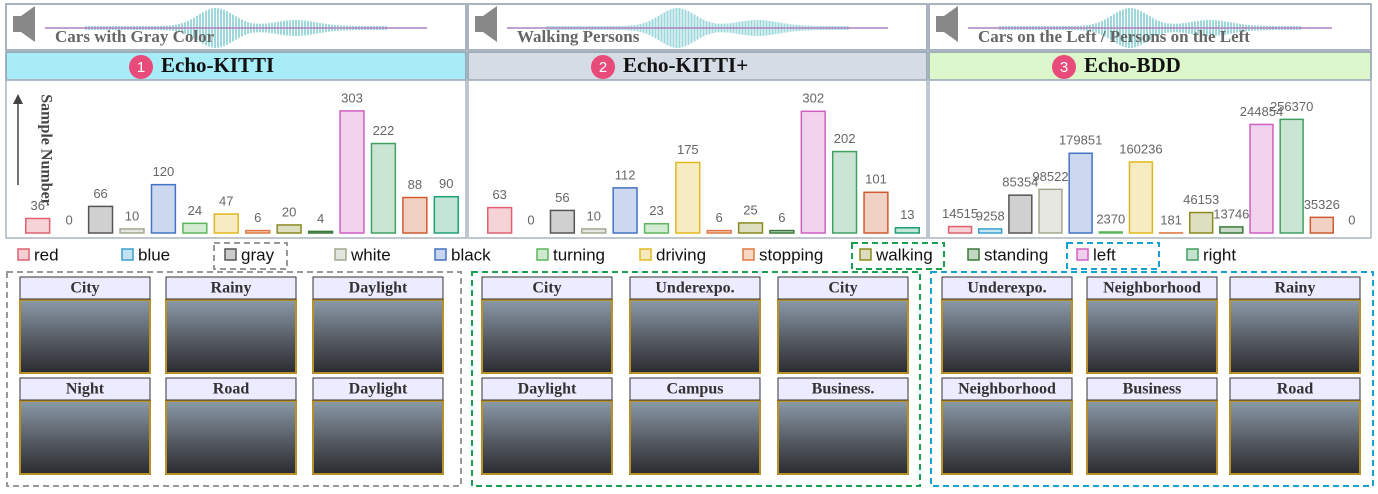 The image size is (1378, 494). I want to click on value-label: 88, so click(415, 184).